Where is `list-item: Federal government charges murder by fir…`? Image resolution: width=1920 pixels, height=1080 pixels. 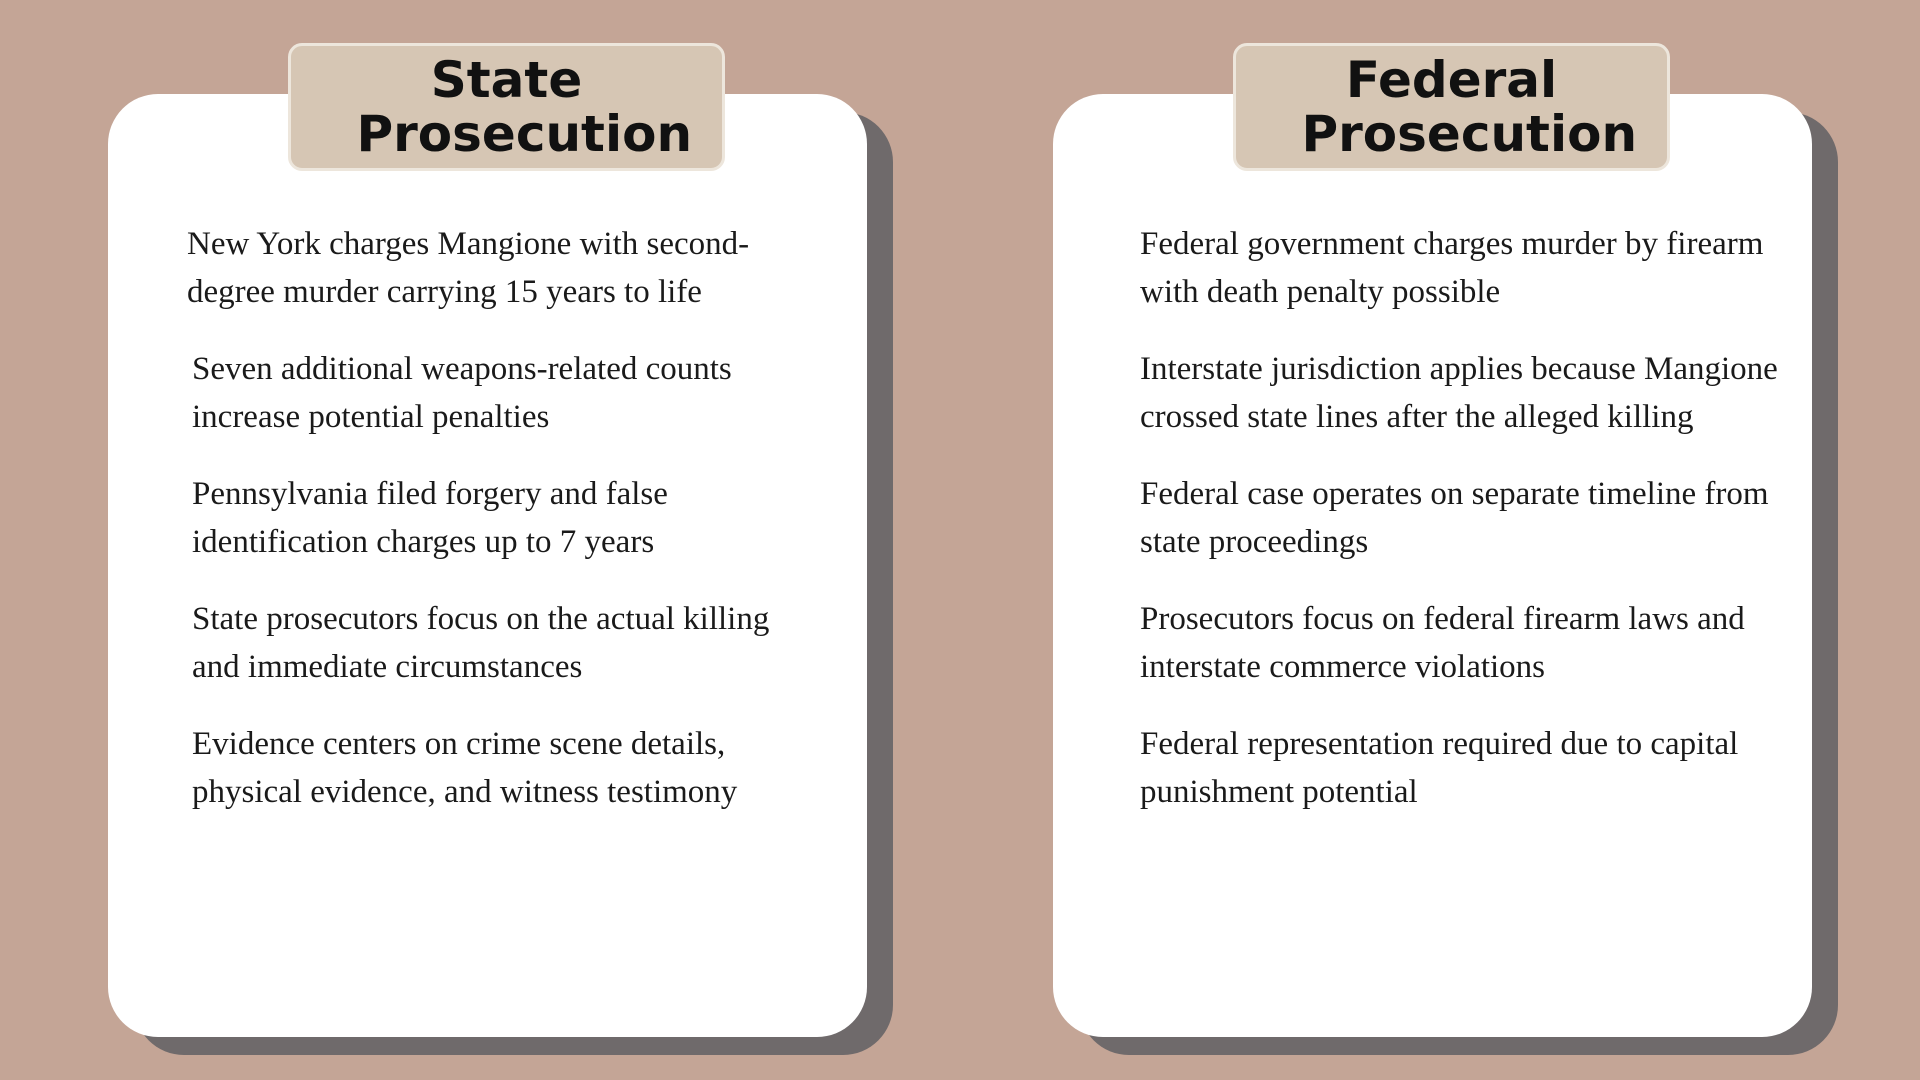
list-item: Federal government charges murder by fir… is located at coordinates (1452, 268).